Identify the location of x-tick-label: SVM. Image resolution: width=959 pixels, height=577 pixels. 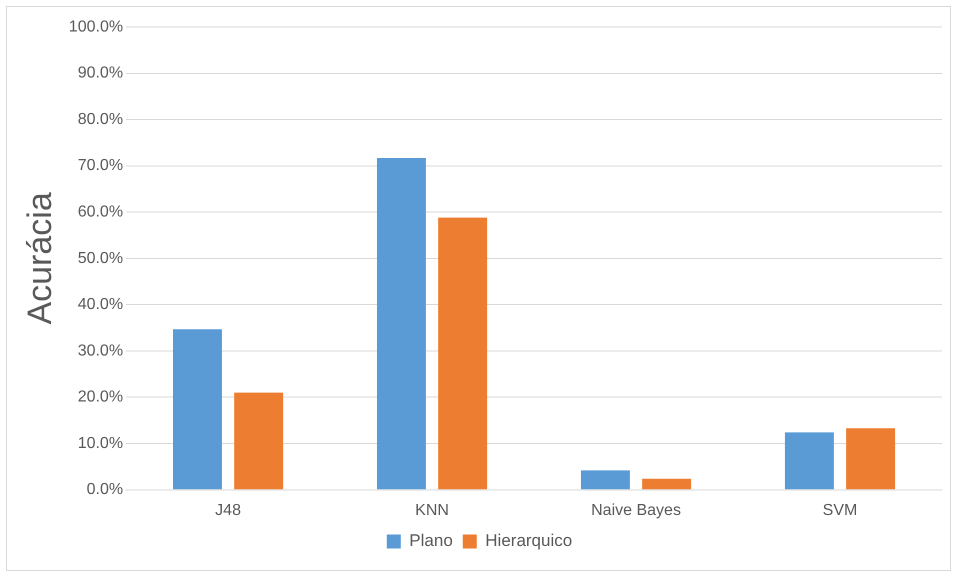
(840, 510).